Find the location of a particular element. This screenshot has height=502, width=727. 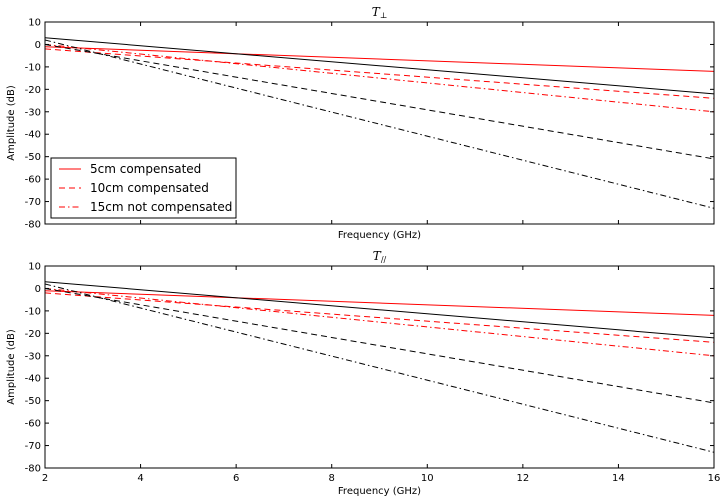

x-tick-label: 8 is located at coordinates (332, 478).